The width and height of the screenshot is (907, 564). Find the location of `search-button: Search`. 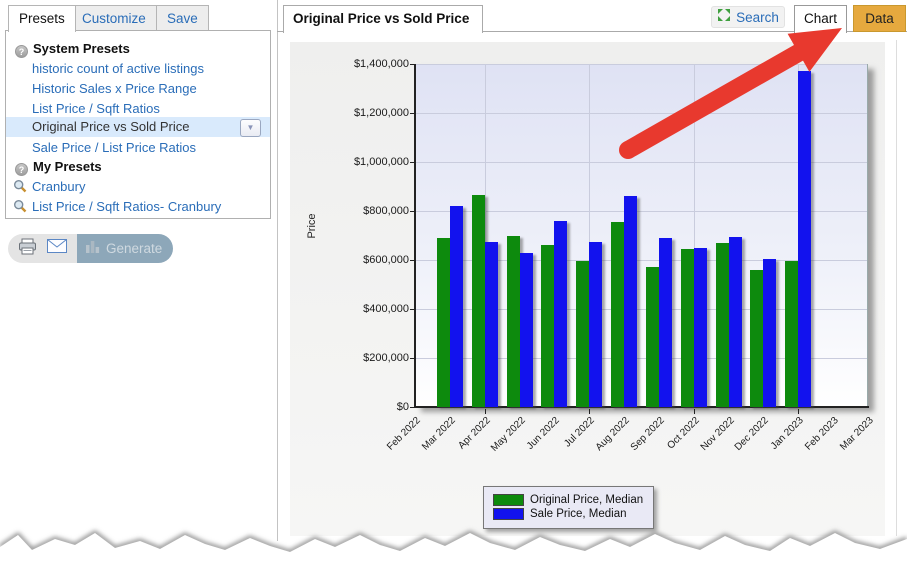

search-button: Search is located at coordinates (748, 17).